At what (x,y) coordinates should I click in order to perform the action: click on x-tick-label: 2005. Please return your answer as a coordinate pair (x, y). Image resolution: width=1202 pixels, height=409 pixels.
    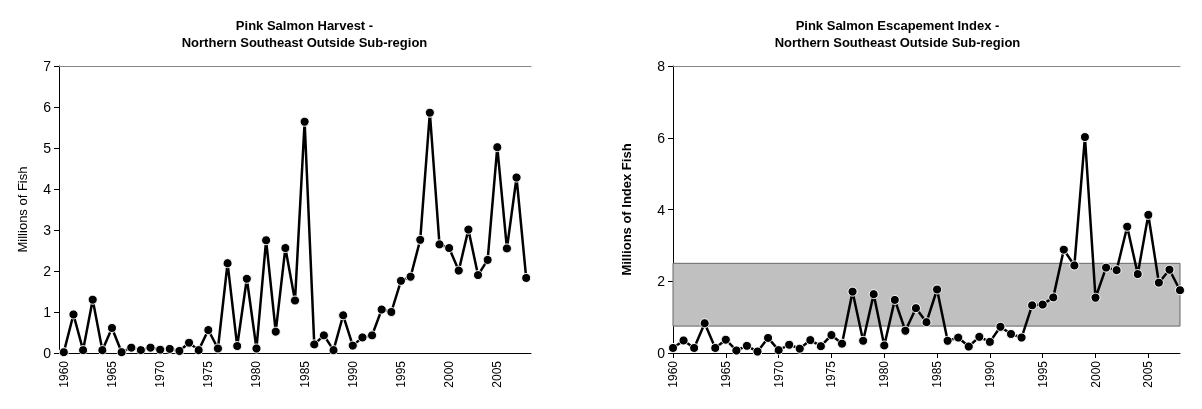
    Looking at the image, I should click on (497, 374).